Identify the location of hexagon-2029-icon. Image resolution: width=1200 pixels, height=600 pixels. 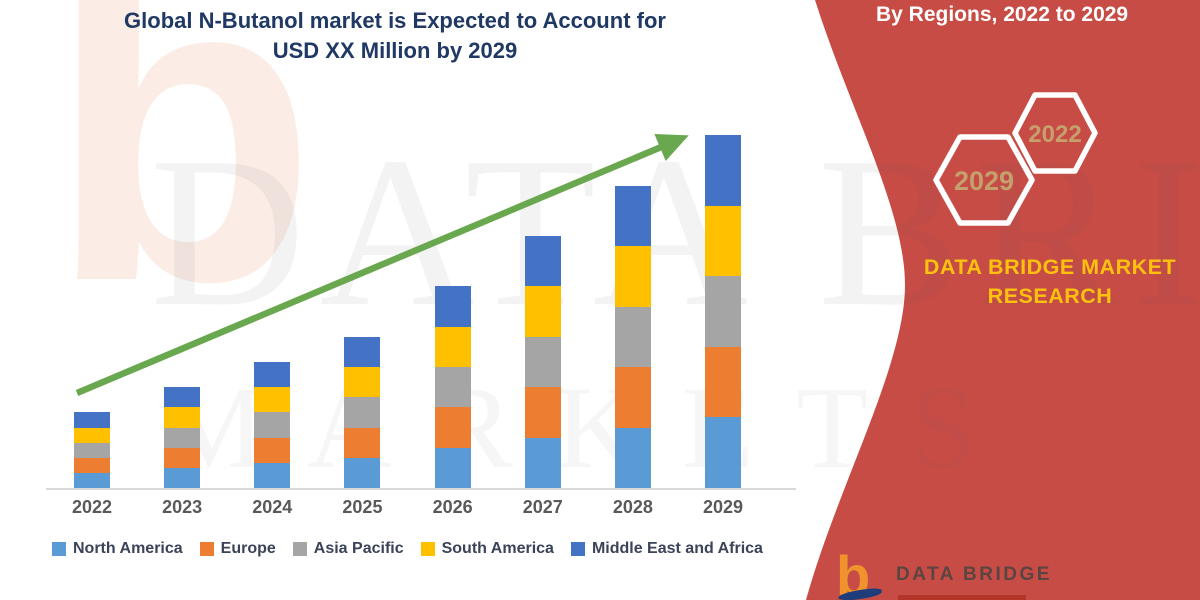
(984, 180).